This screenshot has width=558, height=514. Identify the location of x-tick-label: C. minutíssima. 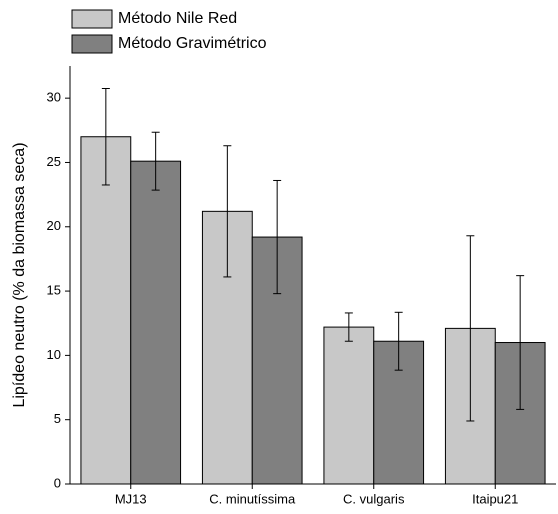
(252, 498).